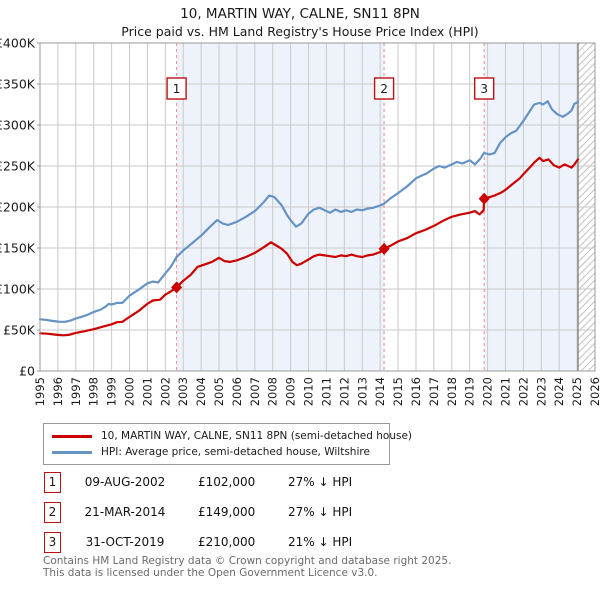 This screenshot has height=590, width=600. Describe the element at coordinates (27, 371) in the screenshot. I see `svg-text: £0` at that location.